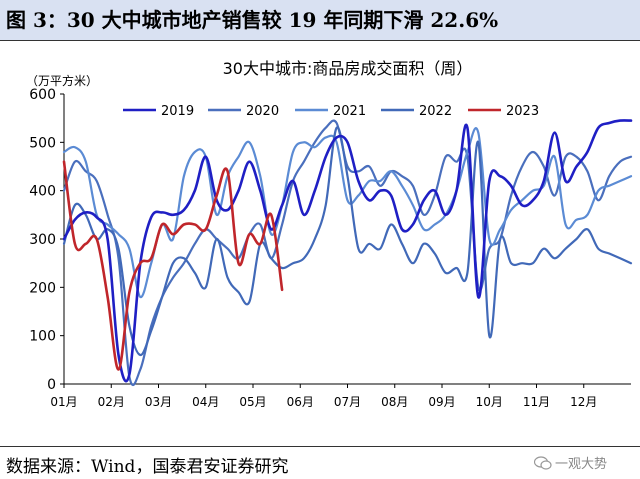 The width and height of the screenshot is (640, 479). What do you see at coordinates (522, 111) in the screenshot?
I see `legend-label-2023: 2023` at bounding box center [522, 111].